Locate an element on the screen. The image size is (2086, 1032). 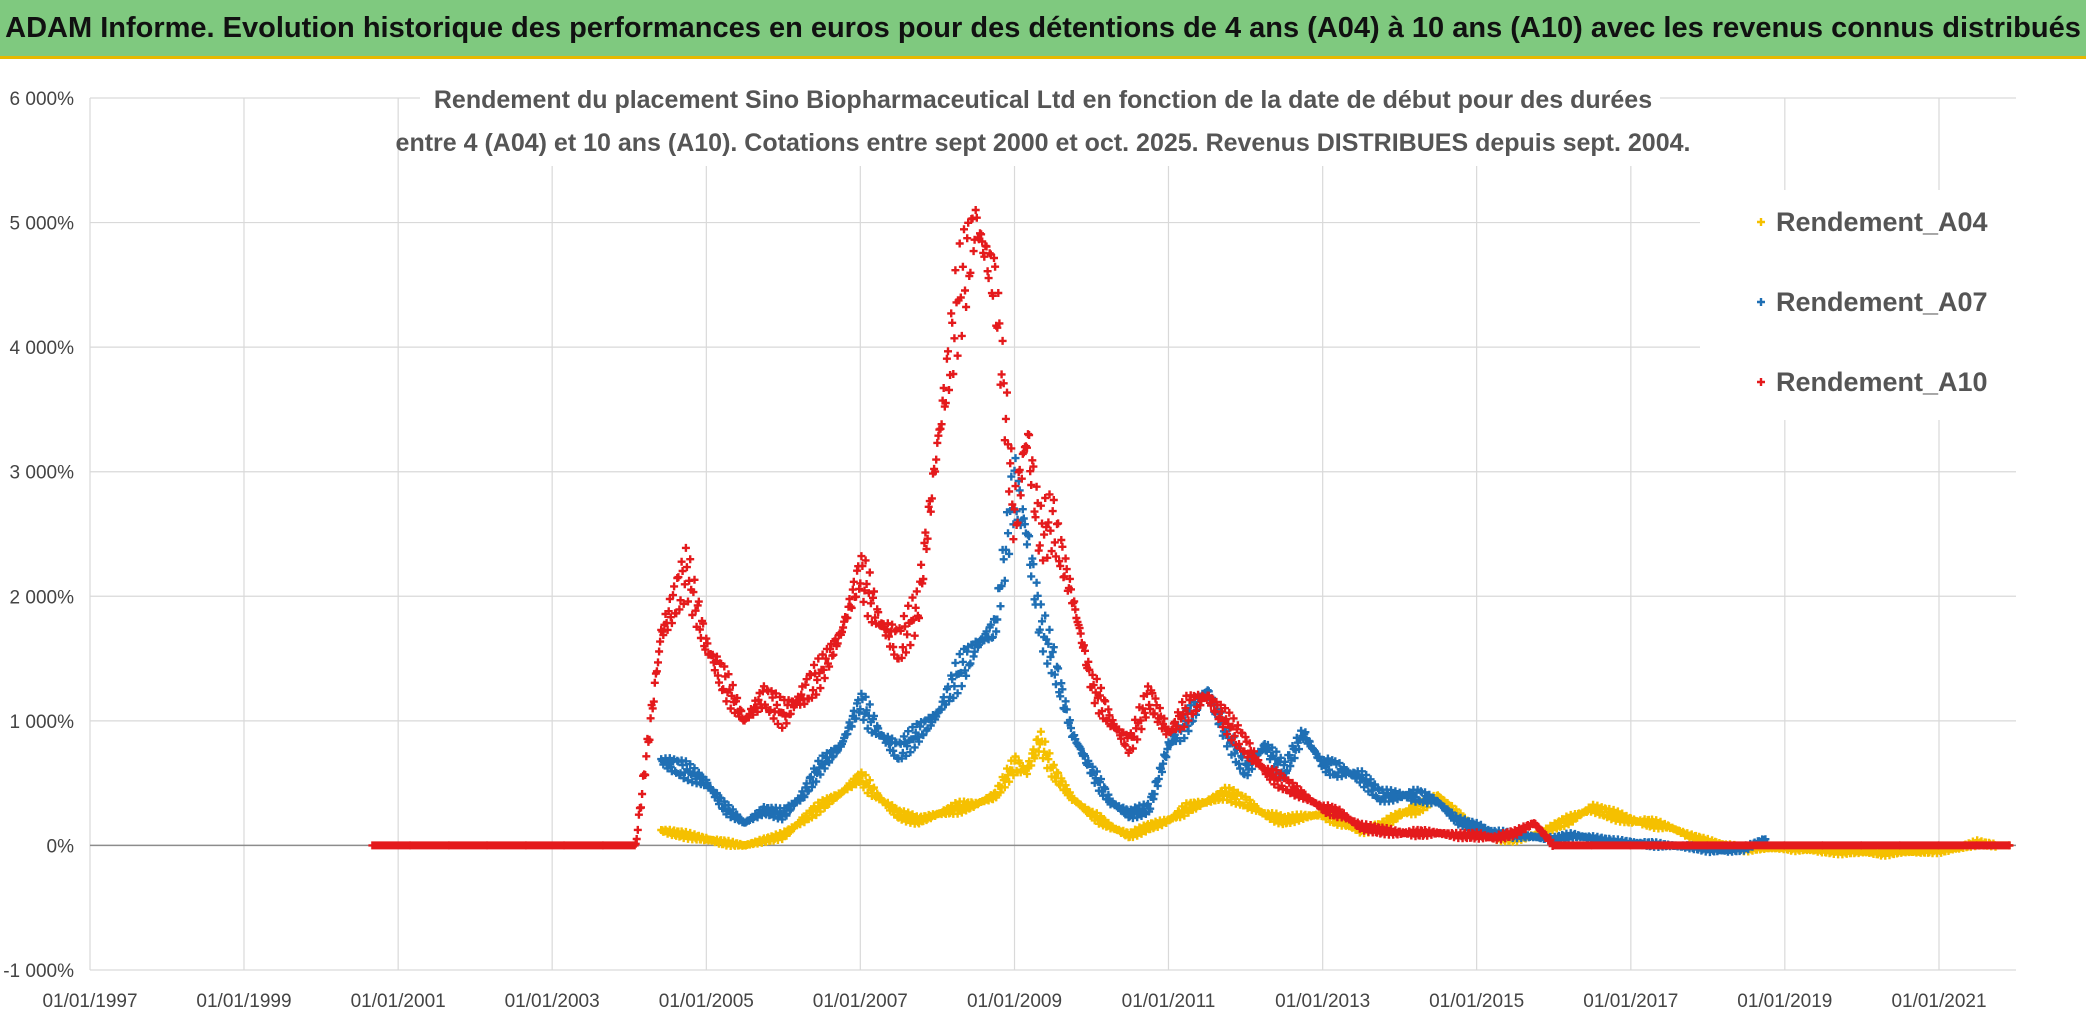
x-tick-label: 01/01/2017 is located at coordinates (1630, 1001).